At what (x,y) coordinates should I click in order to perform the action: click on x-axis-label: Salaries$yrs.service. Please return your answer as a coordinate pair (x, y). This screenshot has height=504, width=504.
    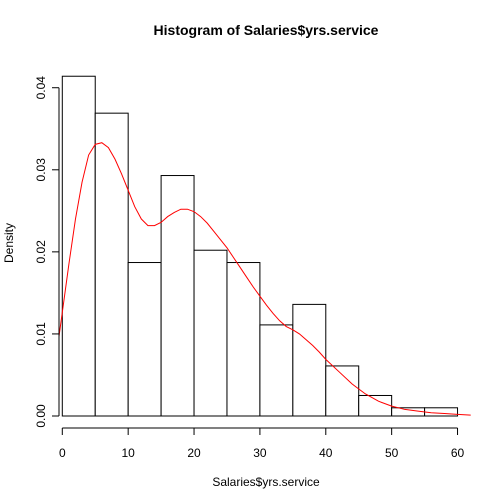
    Looking at the image, I should click on (266, 482).